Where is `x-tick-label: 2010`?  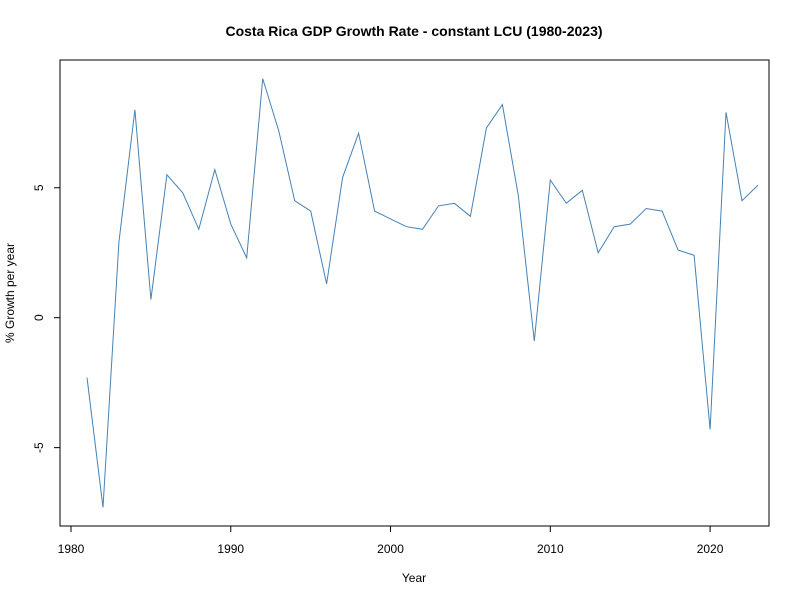 x-tick-label: 2010 is located at coordinates (550, 549).